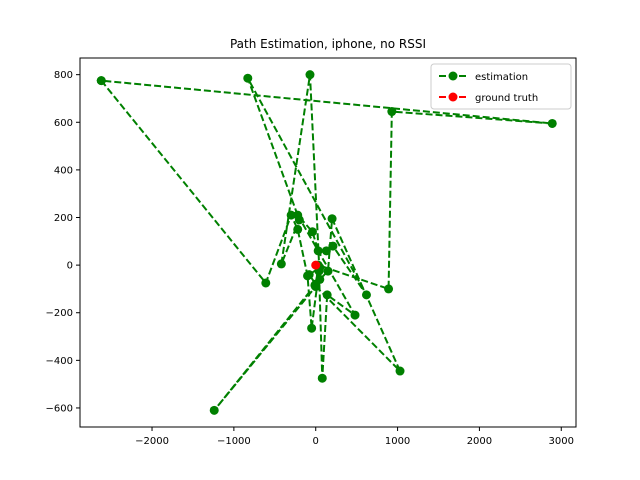  I want to click on y-tick-label: 600, so click(63, 123).